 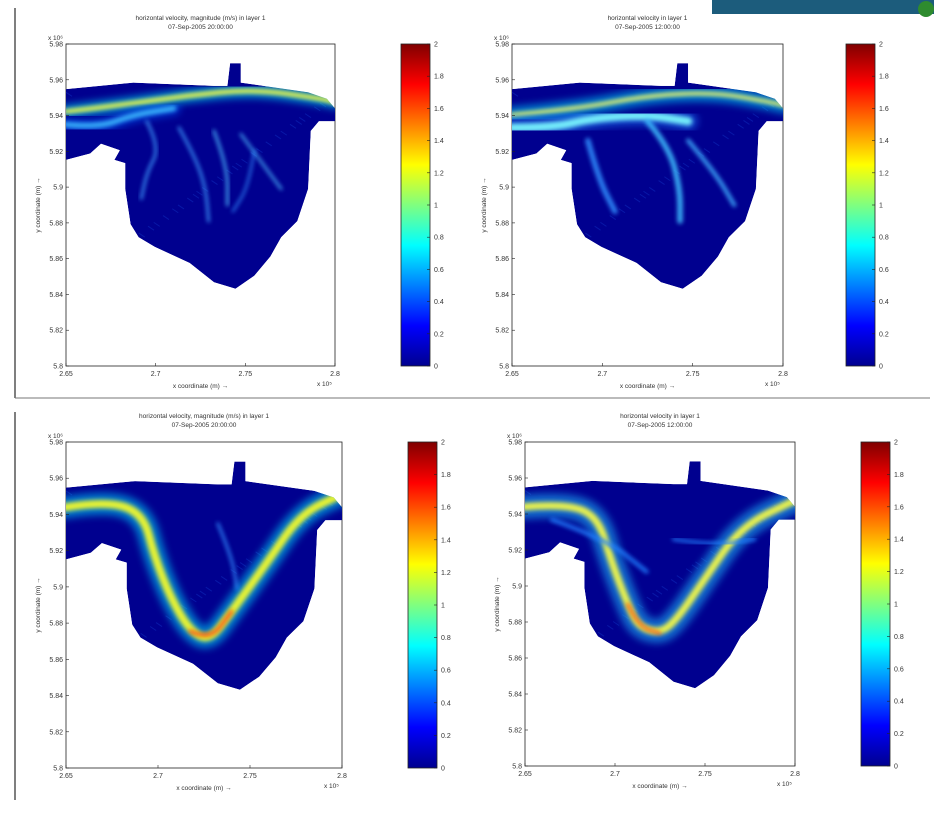 I want to click on y-exponent: x 10⁶, so click(x=501, y=38).